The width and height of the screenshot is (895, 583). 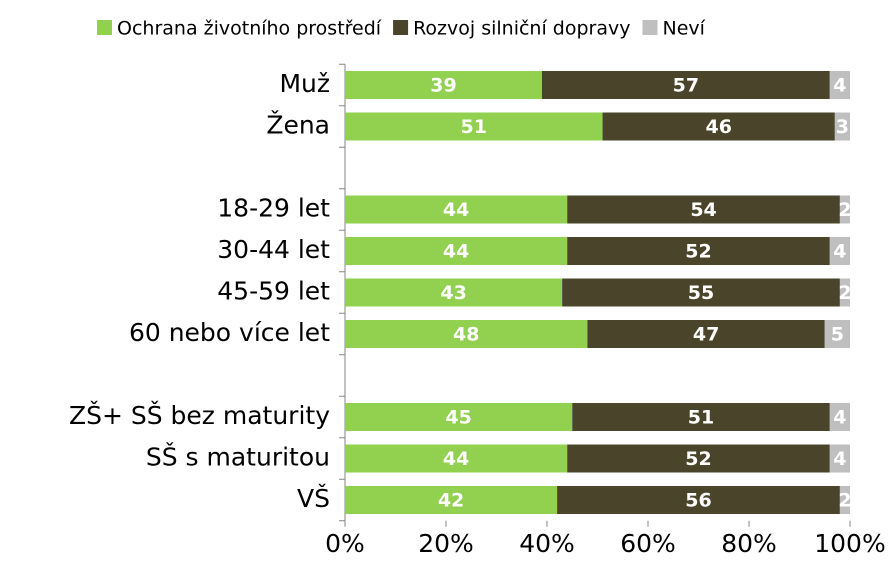 What do you see at coordinates (521, 29) in the screenshot?
I see `legend-label: Rozvoj silniční dopravy` at bounding box center [521, 29].